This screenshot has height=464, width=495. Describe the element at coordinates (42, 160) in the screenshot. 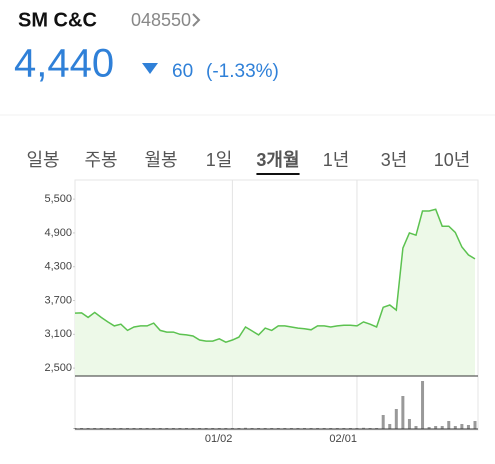

I see `tab: 일봉` at that location.